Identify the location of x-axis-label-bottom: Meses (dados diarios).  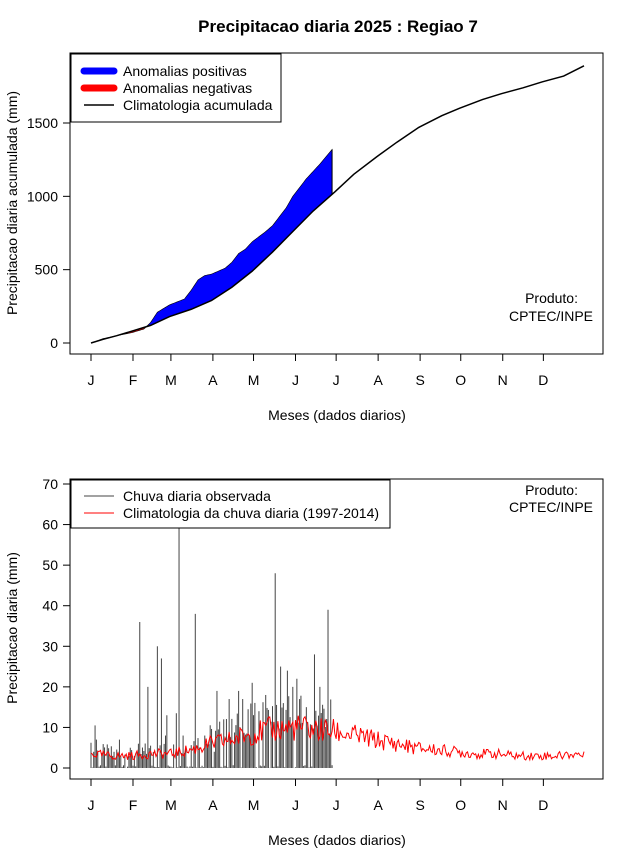
(337, 840).